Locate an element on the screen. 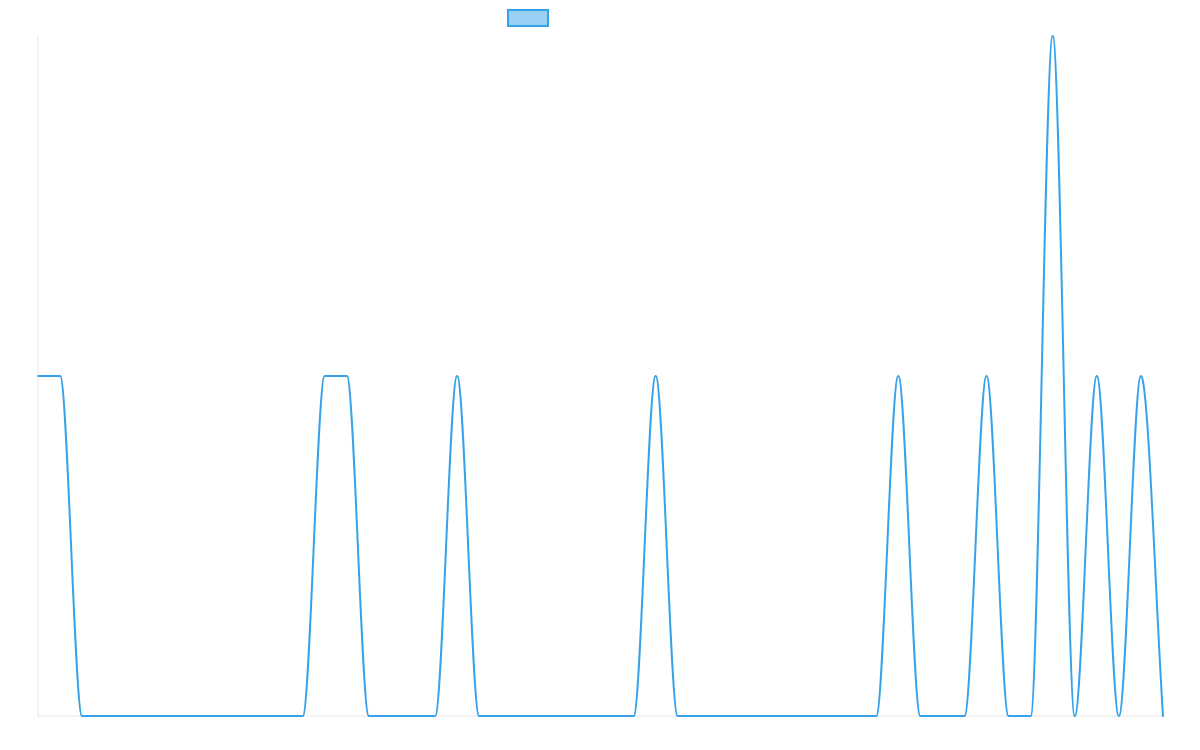 The width and height of the screenshot is (1200, 750). legend is located at coordinates (528, 18).